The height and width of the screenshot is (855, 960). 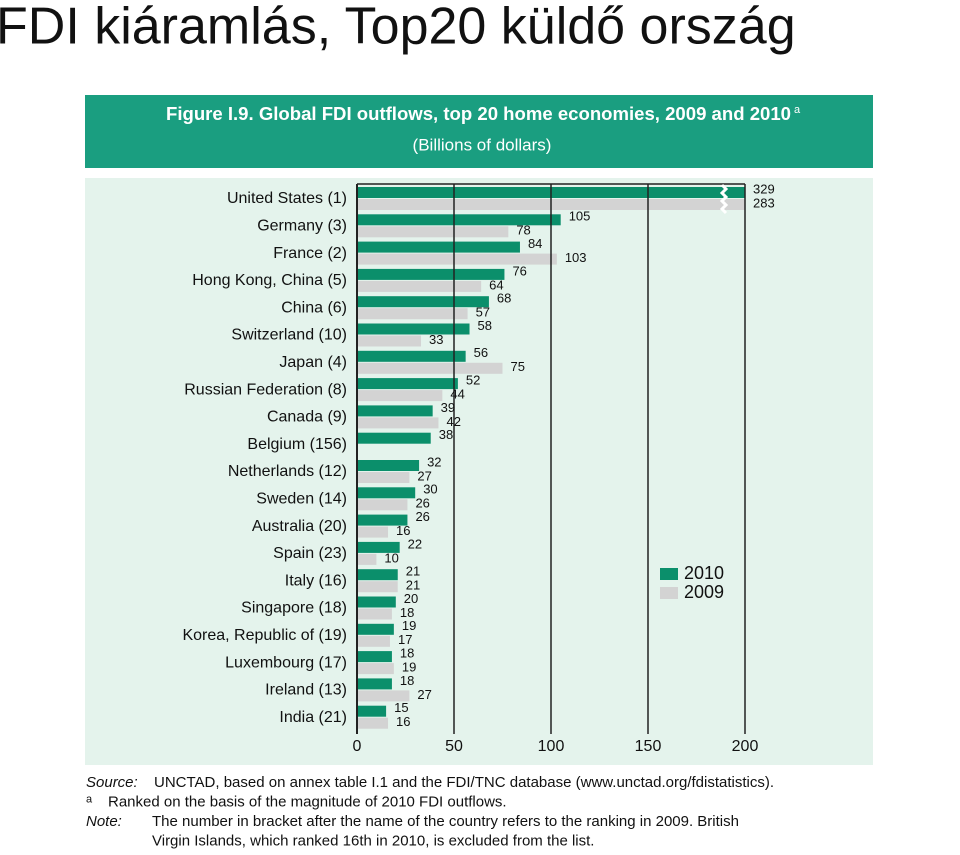 What do you see at coordinates (745, 746) in the screenshot?
I see `x-tick-label: 200` at bounding box center [745, 746].